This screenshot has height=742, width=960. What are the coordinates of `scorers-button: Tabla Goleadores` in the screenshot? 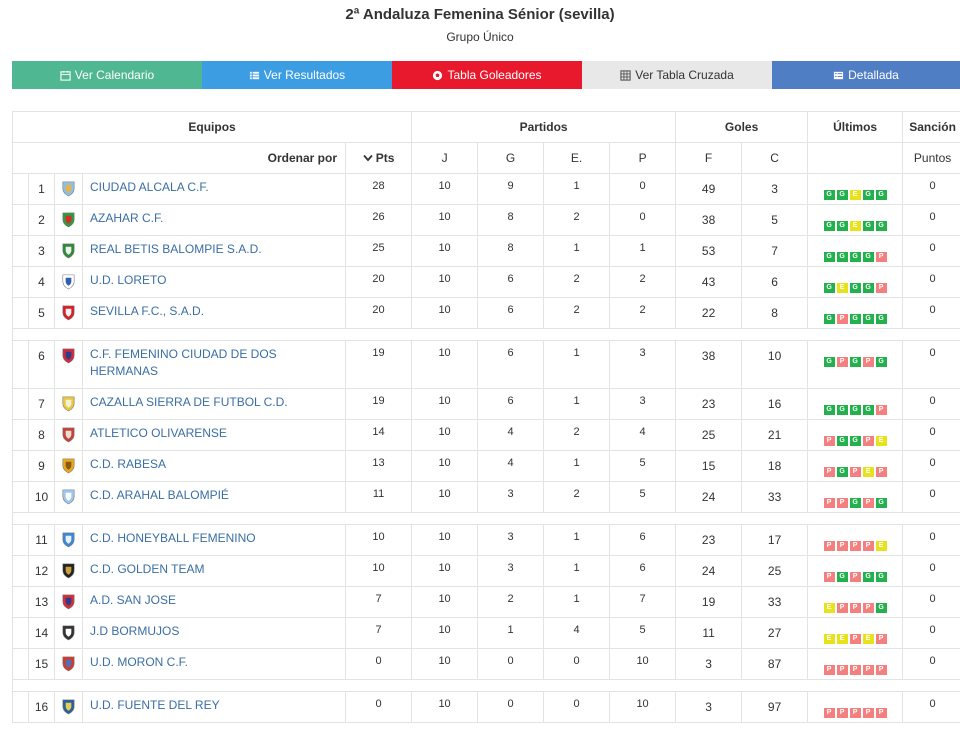 It's located at (487, 75).